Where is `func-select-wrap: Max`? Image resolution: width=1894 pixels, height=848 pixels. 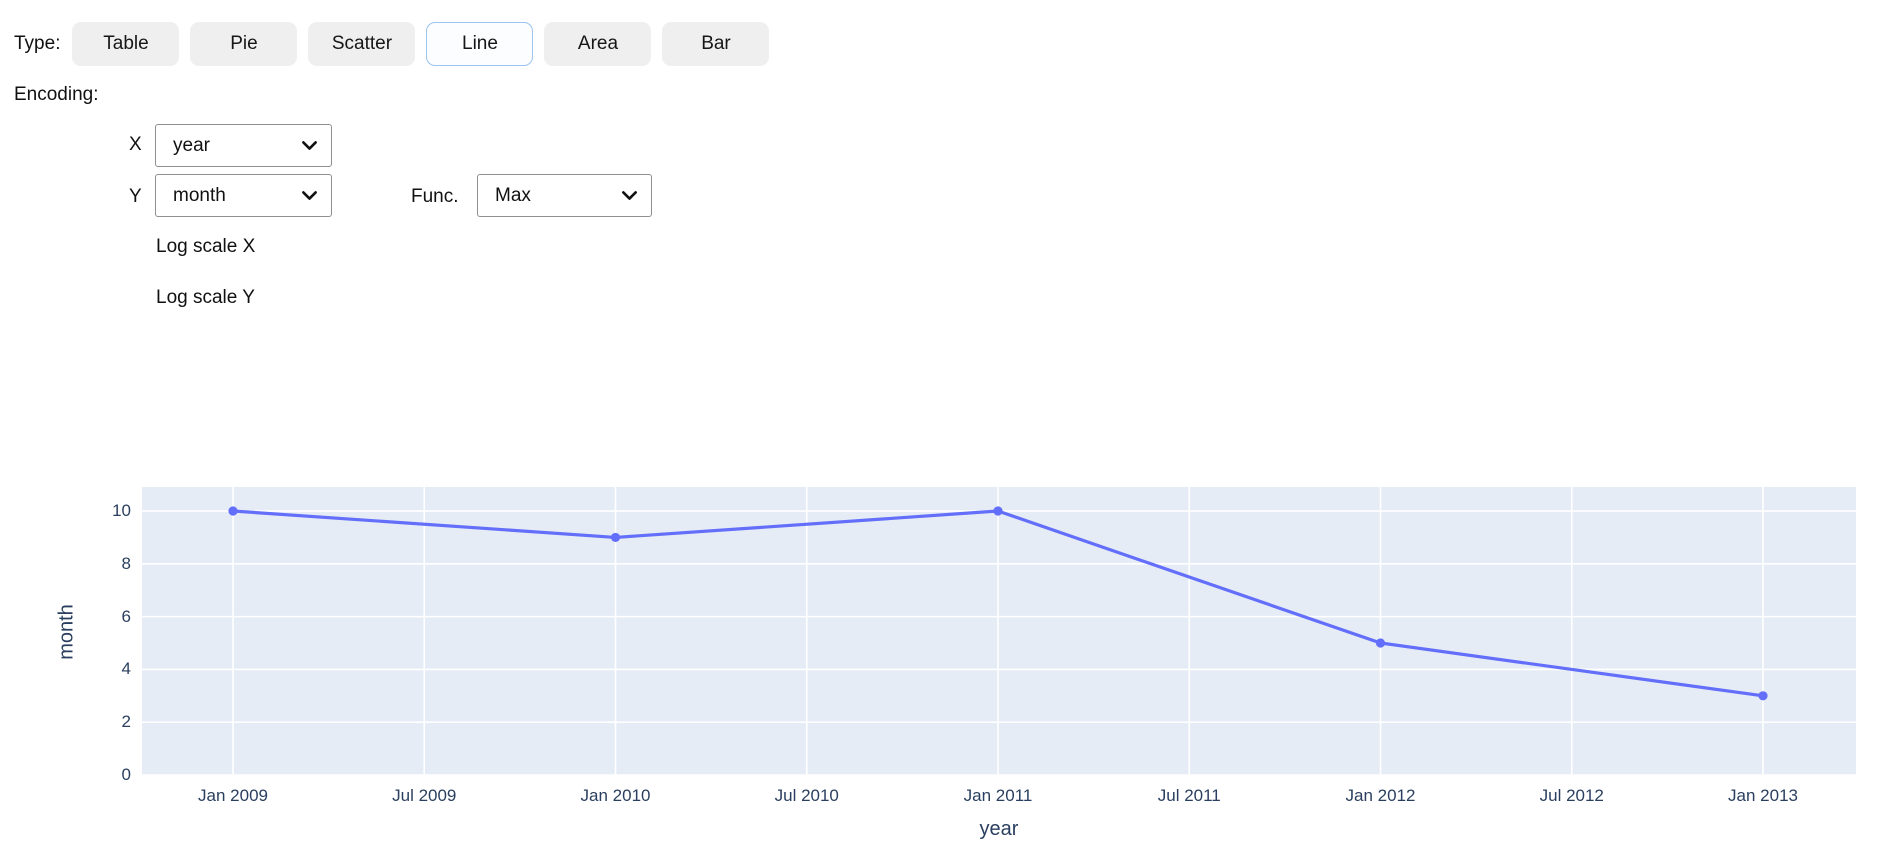
func-select-wrap: Max is located at coordinates (564, 195).